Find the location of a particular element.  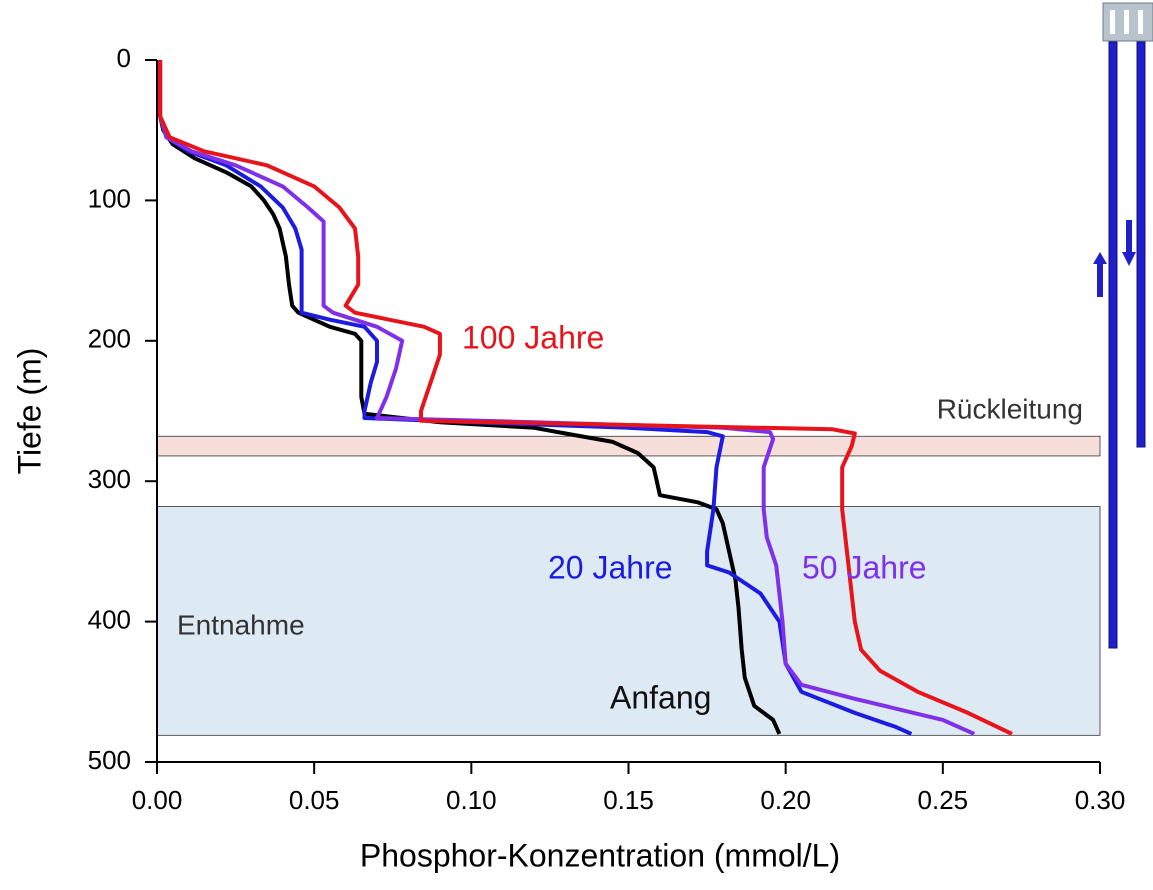

x-tick-label: 0.25 is located at coordinates (943, 800).